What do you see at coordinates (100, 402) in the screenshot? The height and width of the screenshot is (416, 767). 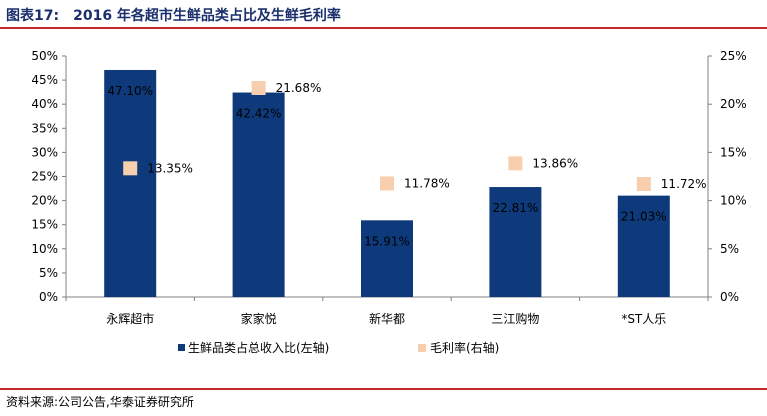 I see `source-note: 资料来源:公司公告,华泰证券研究所` at bounding box center [100, 402].